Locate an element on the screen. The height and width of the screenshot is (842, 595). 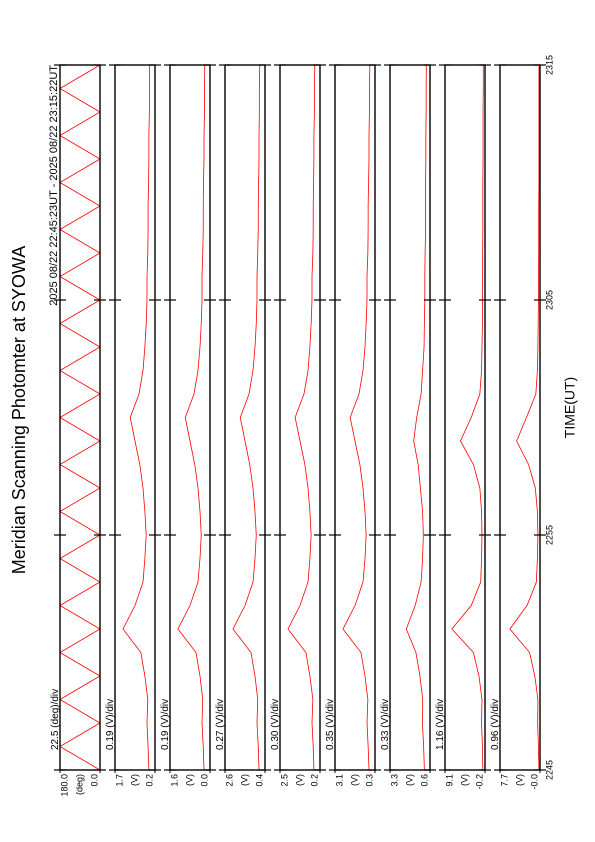
scale-label: 22.5 (deg)/div is located at coordinates (55, 719).